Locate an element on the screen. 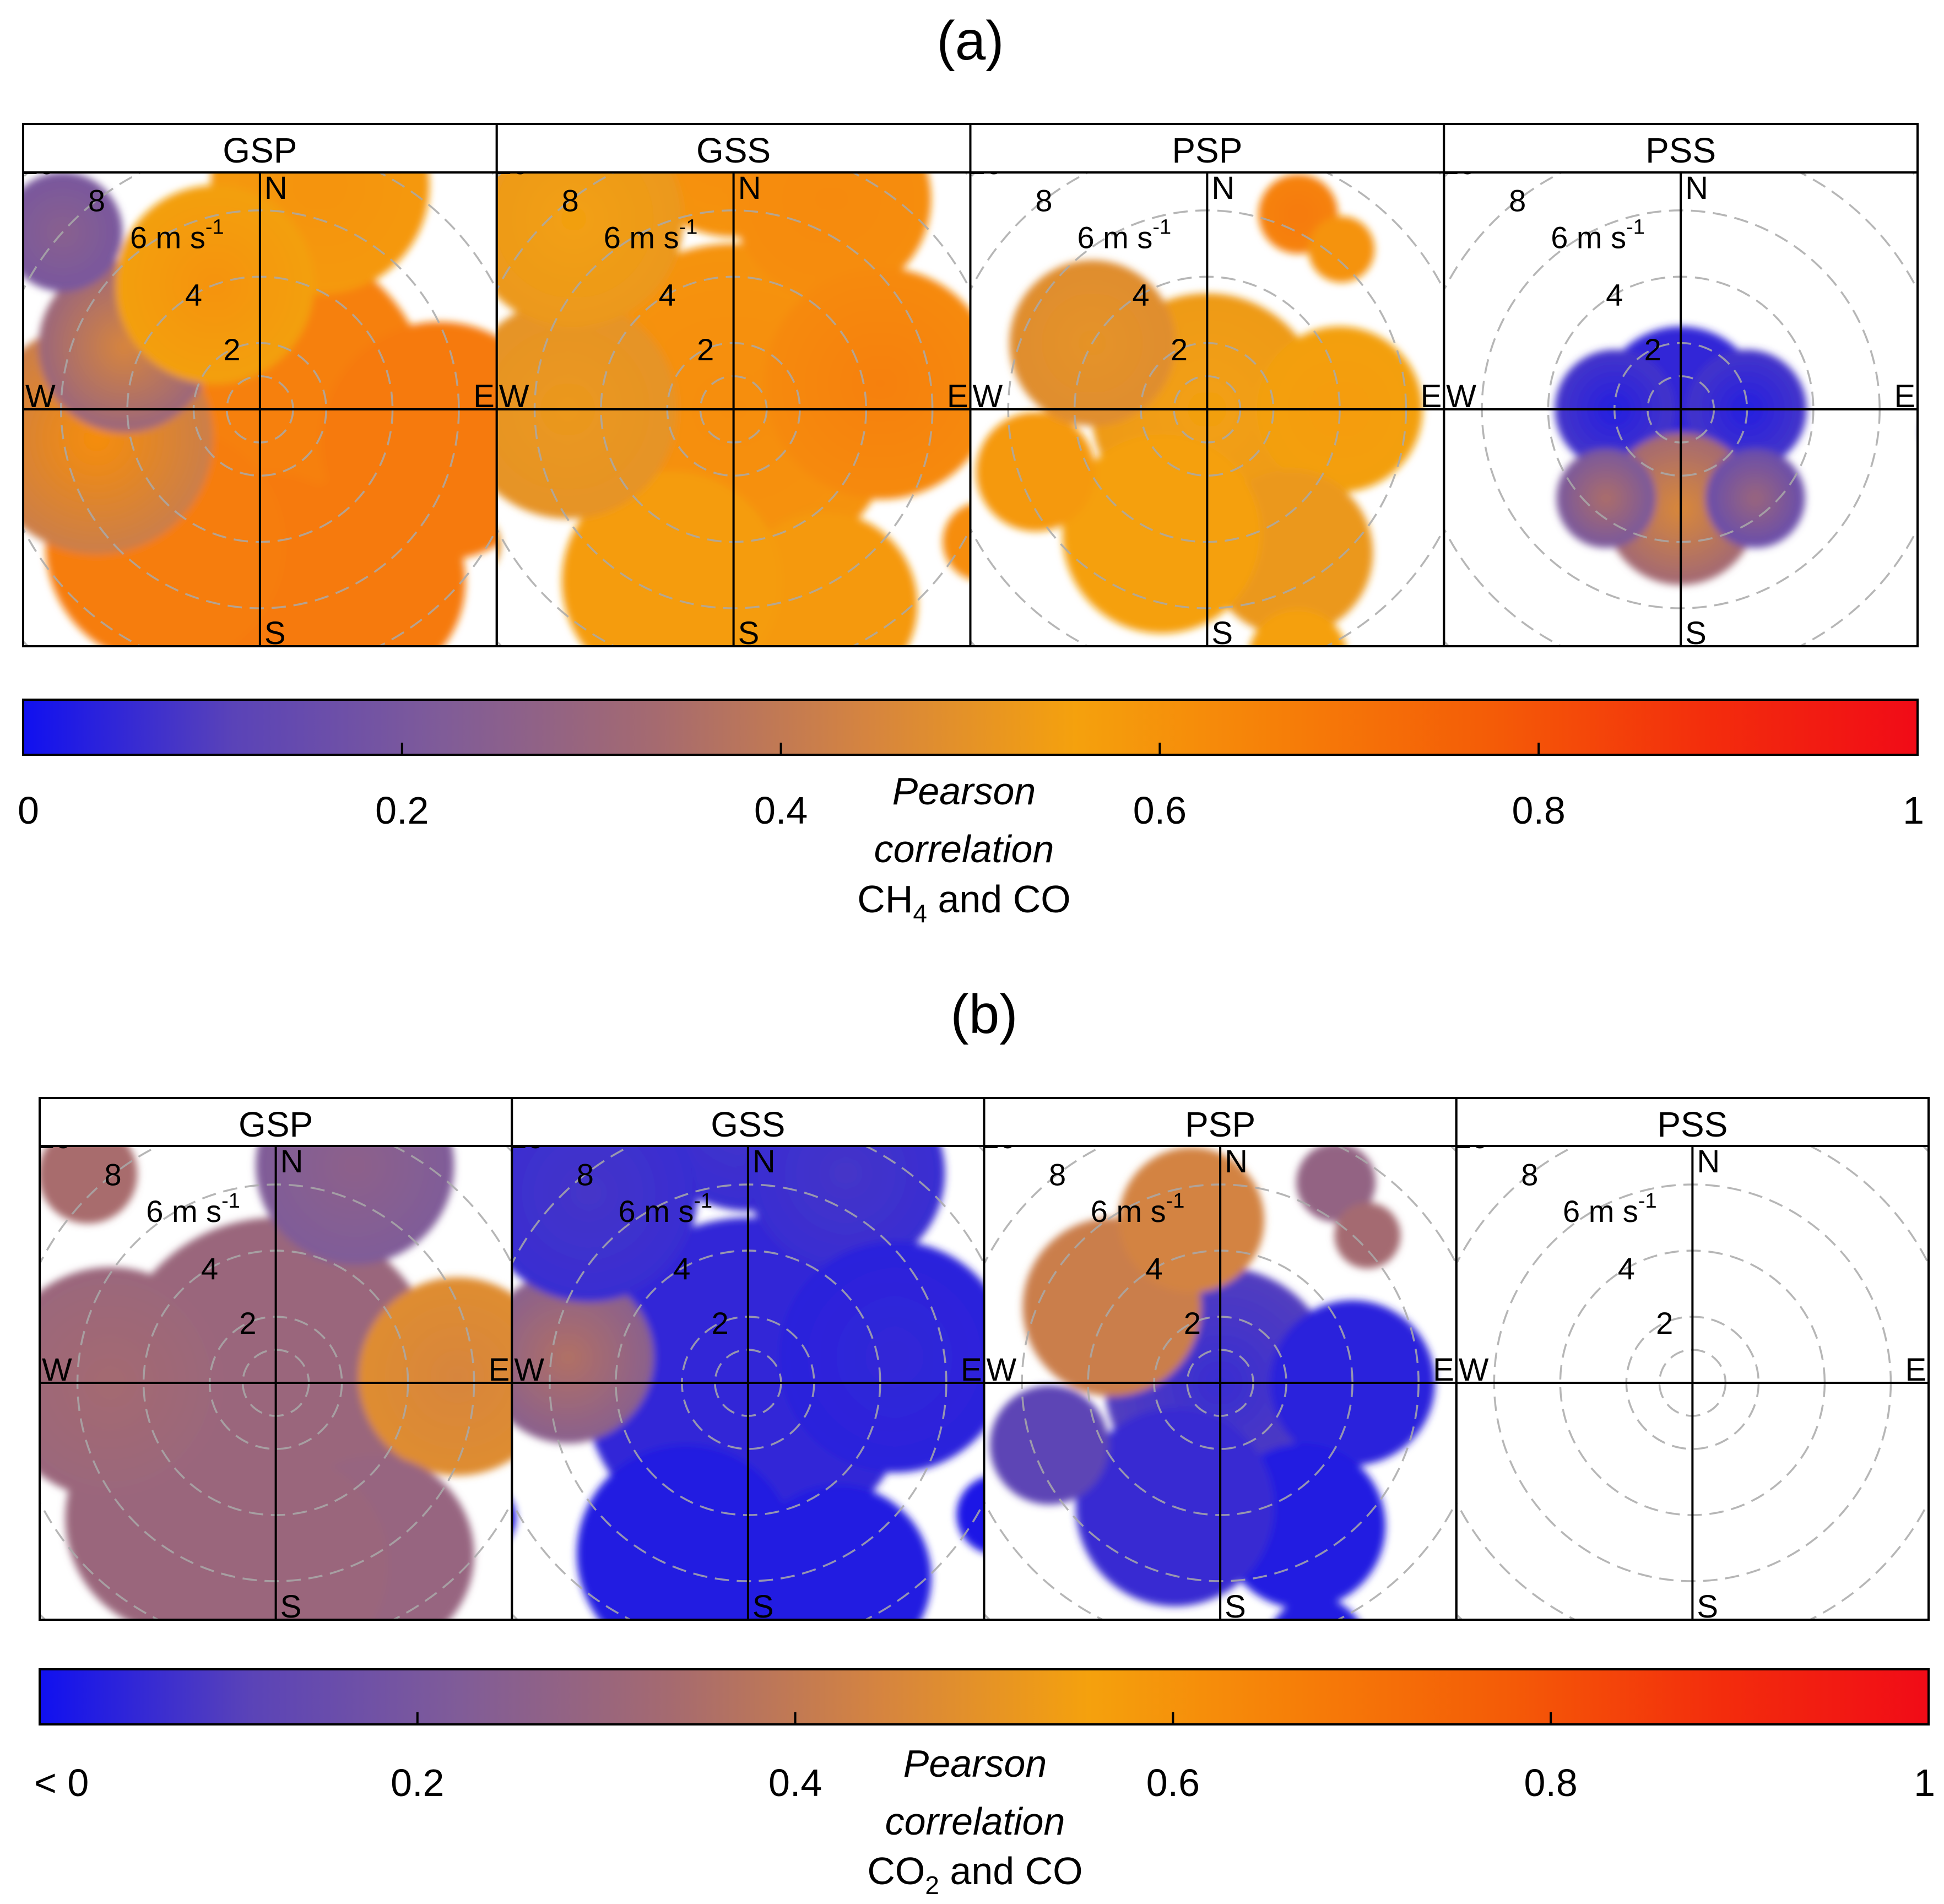 This screenshot has height=1904, width=1944. panel-frame is located at coordinates (1693, 1383).